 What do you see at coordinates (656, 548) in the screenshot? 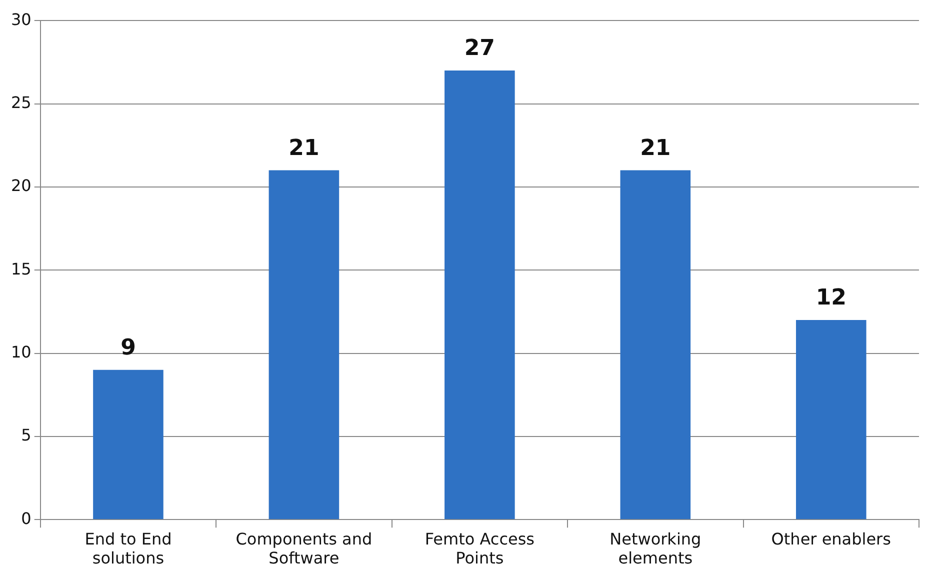
I see `x-tick-label: Networking elements` at bounding box center [656, 548].